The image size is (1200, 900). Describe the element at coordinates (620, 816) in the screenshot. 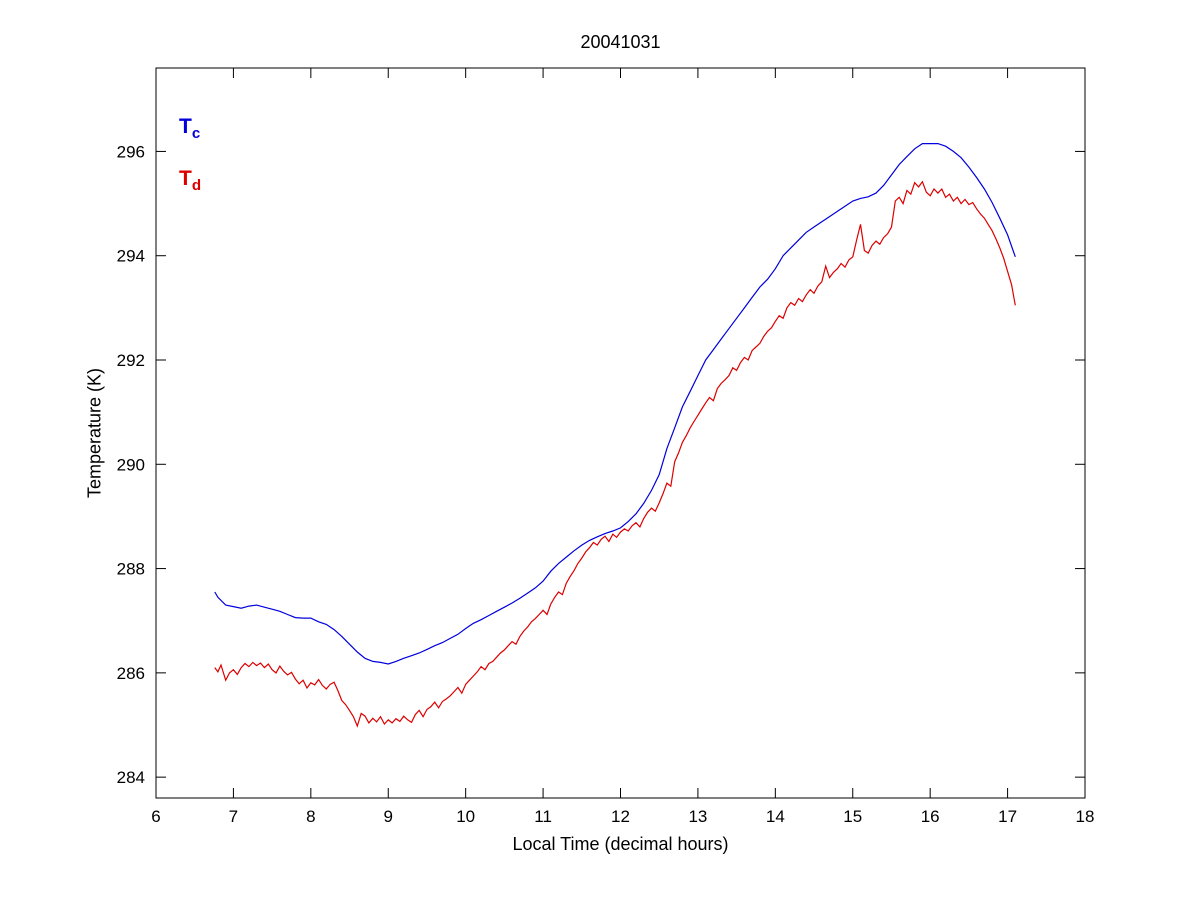

I see `x-tick-label: 12` at that location.